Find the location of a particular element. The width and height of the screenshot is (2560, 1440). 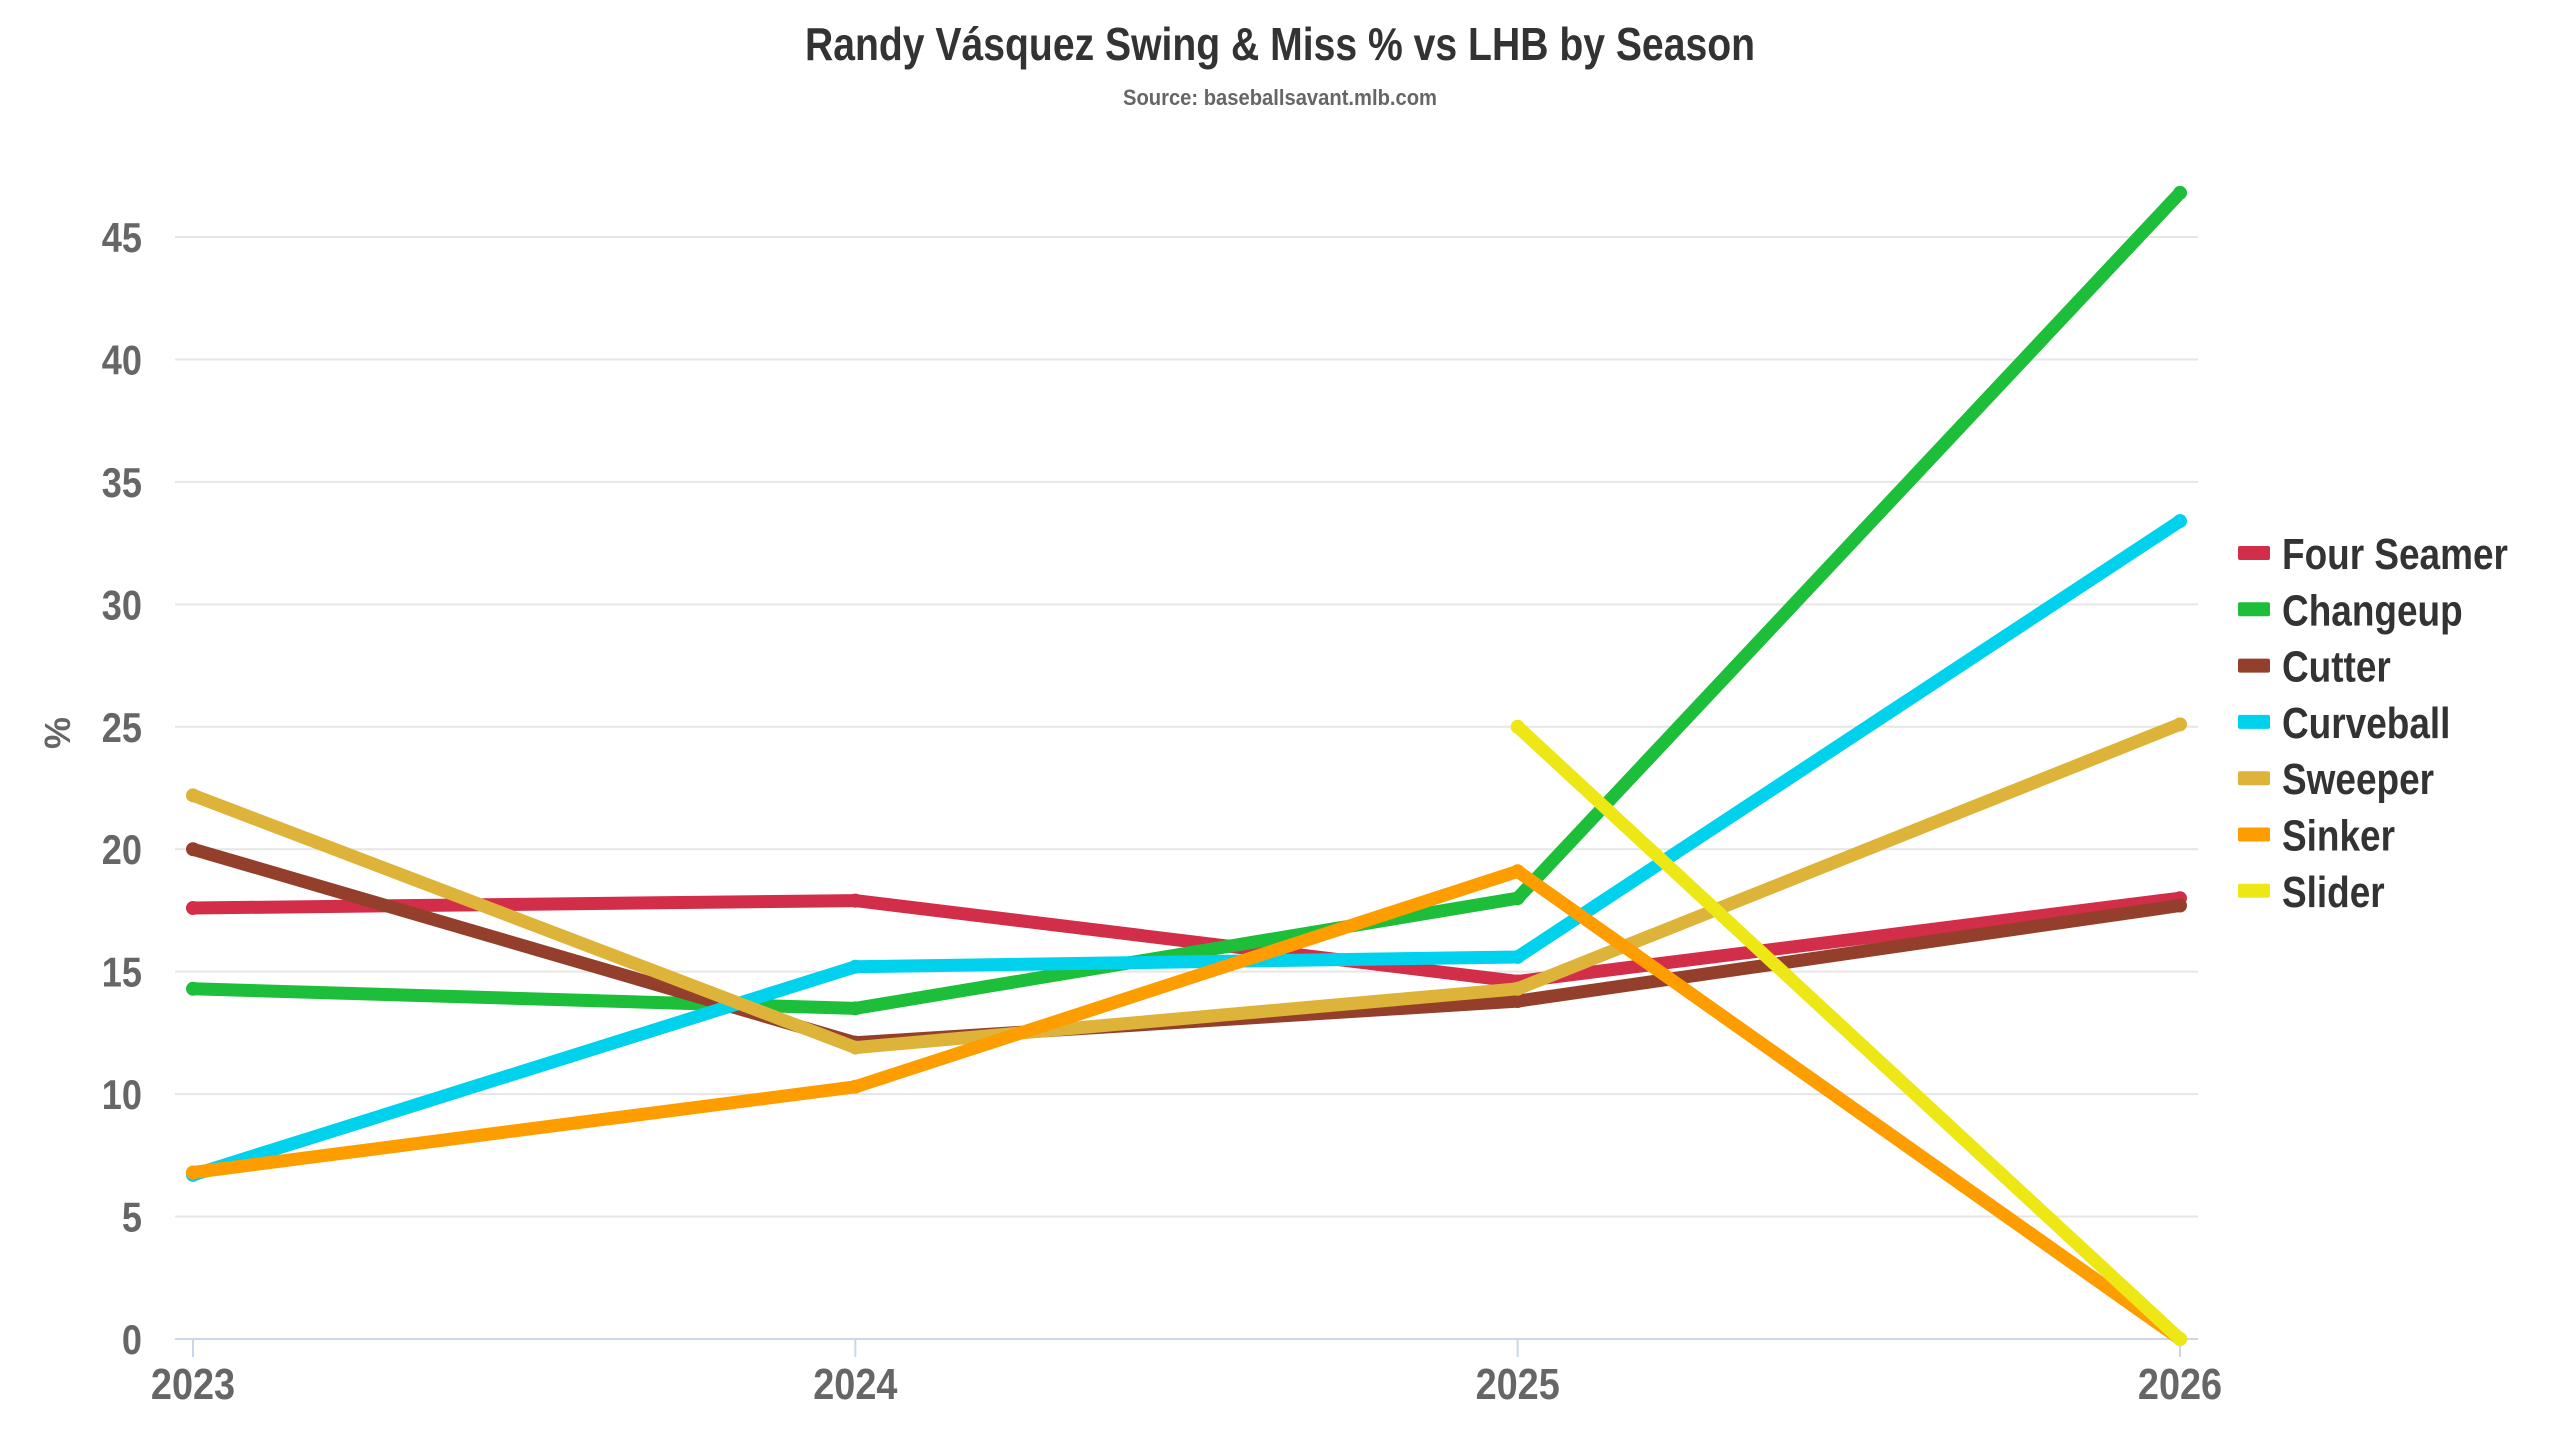

y-tick-label: 45 is located at coordinates (122, 237).